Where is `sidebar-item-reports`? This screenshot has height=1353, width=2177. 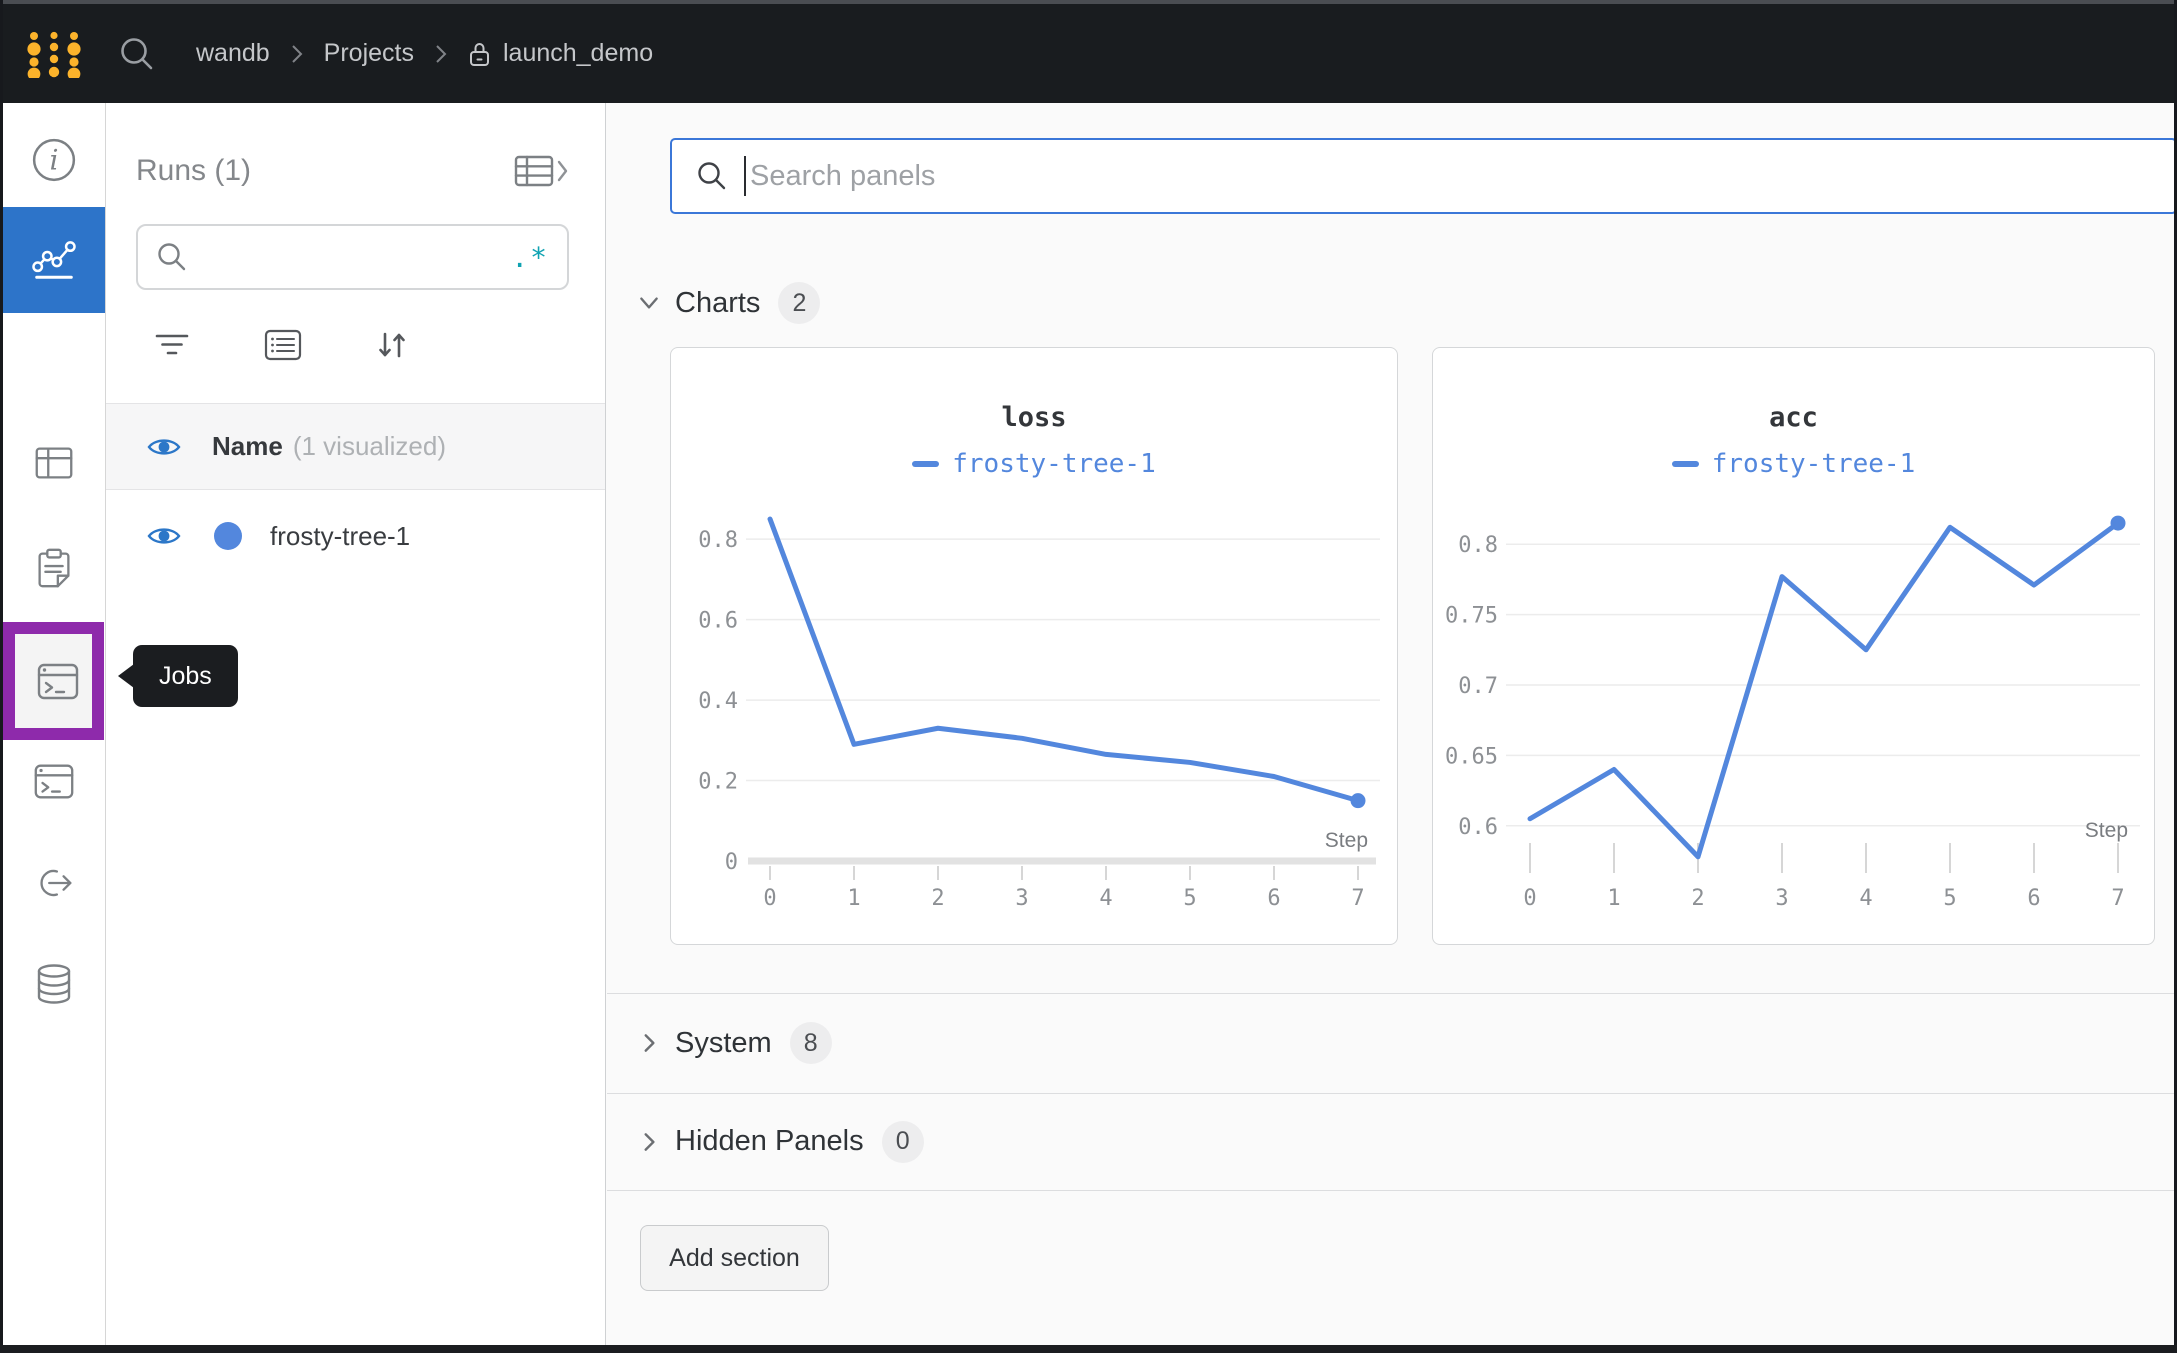
sidebar-item-reports is located at coordinates (54, 568).